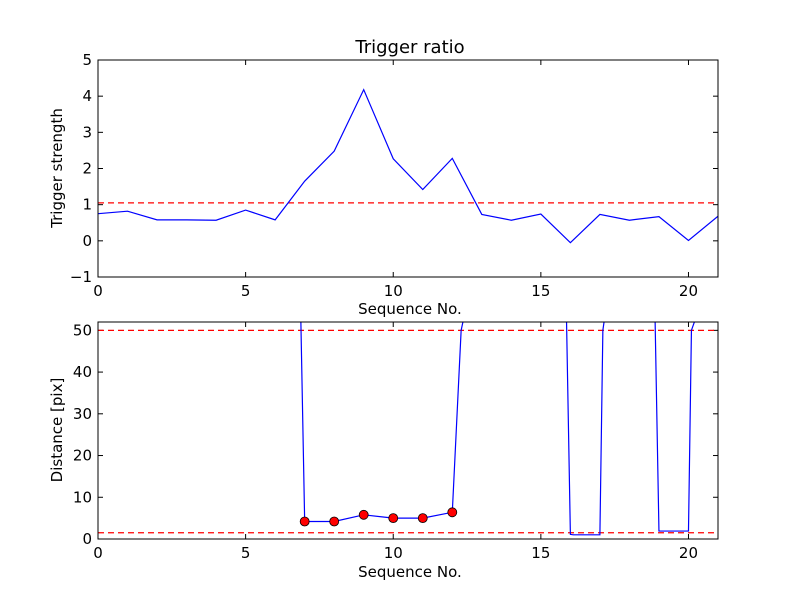  Describe the element at coordinates (409, 47) in the screenshot. I see `chart-title: Trigger ratio` at that location.